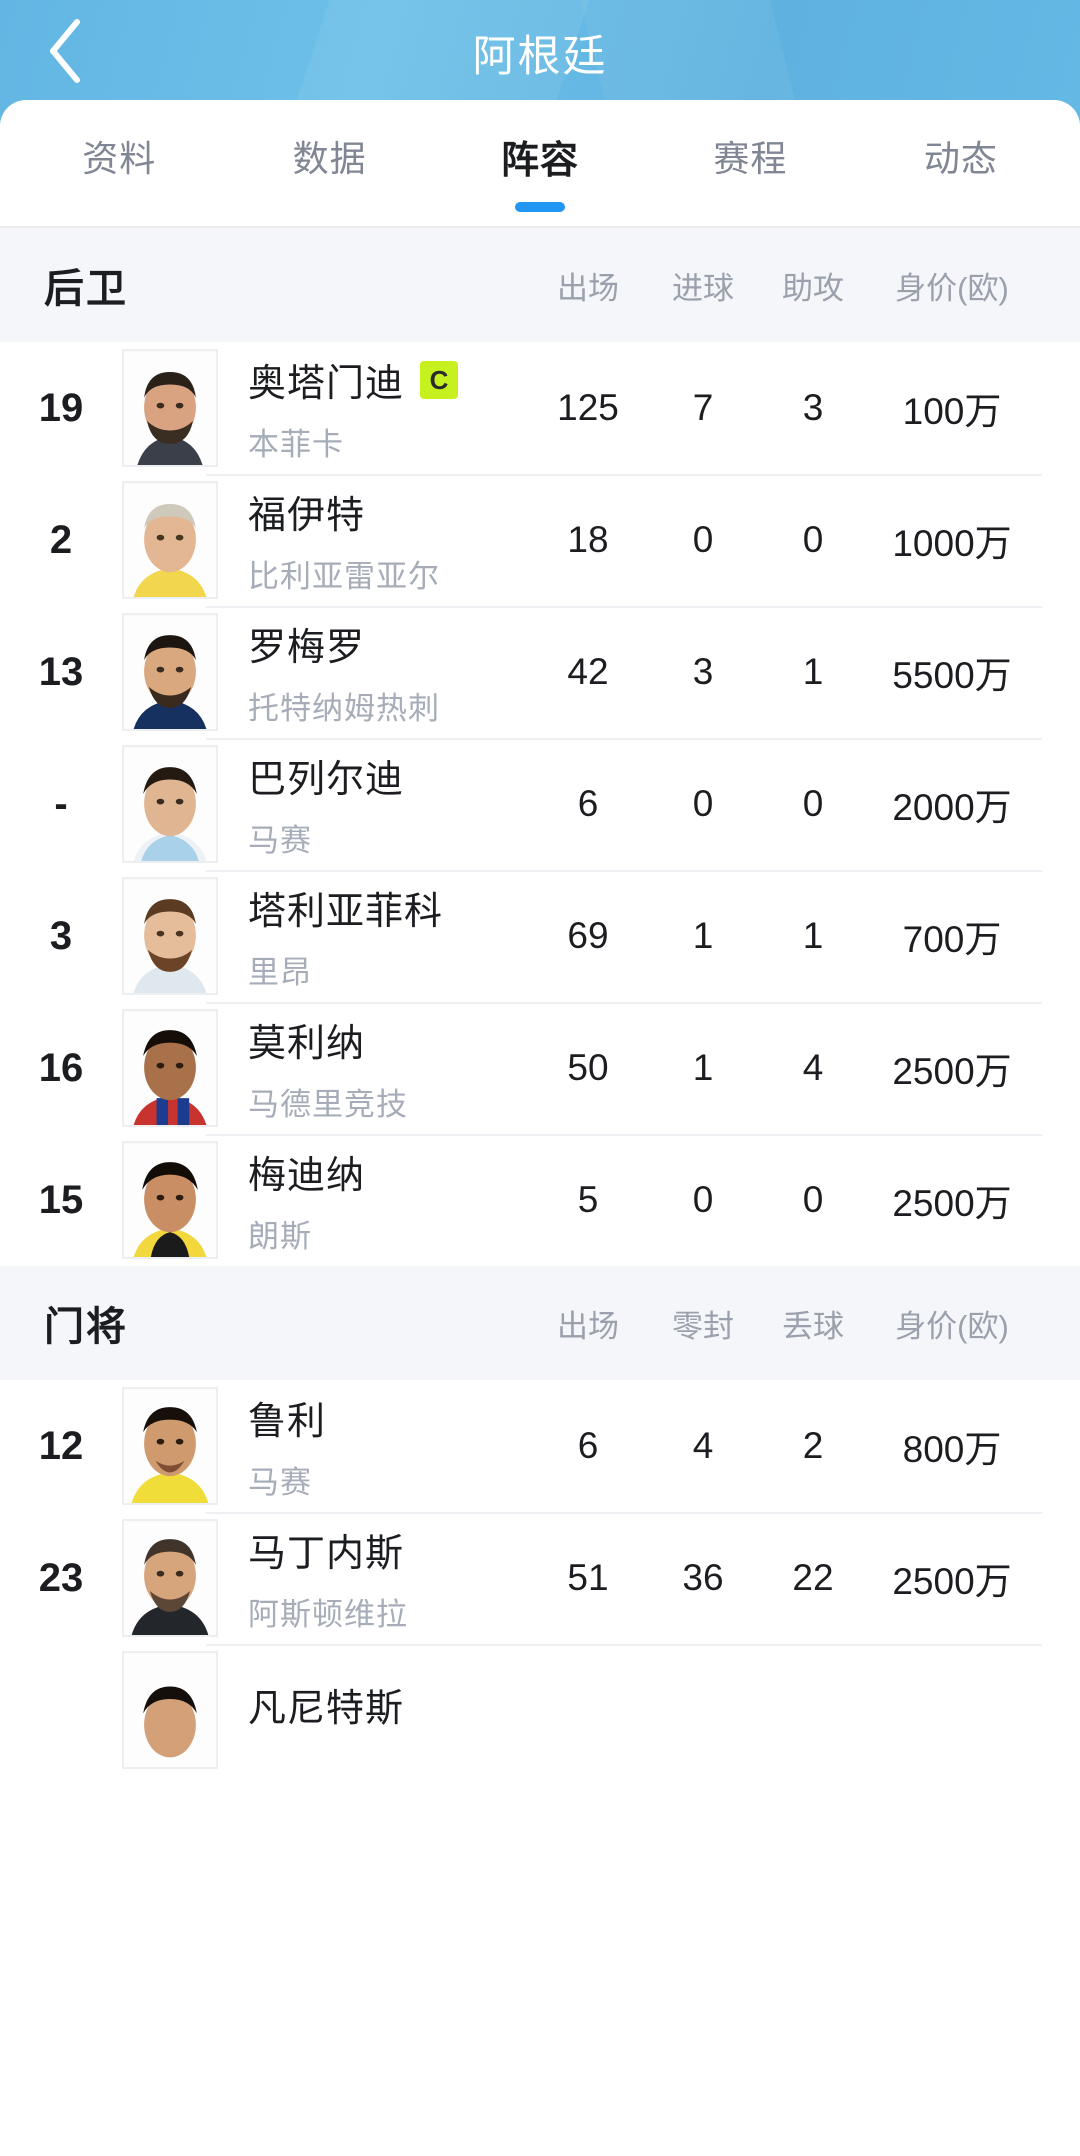 The width and height of the screenshot is (1080, 2156). Describe the element at coordinates (61, 1577) in the screenshot. I see `player-number: 23` at that location.